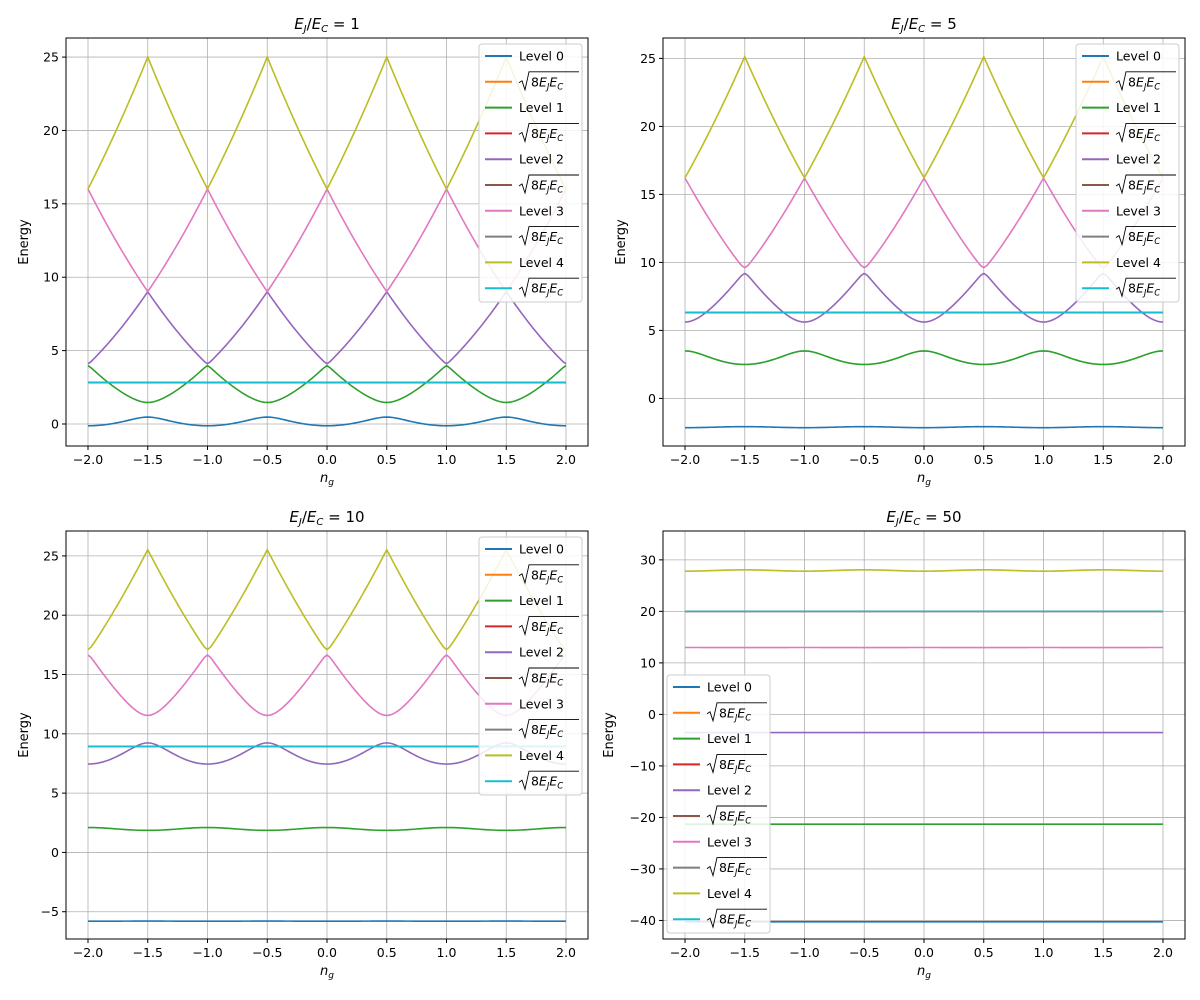 The image size is (1200, 1000). Describe the element at coordinates (643, 817) in the screenshot. I see `y-tick-label: −20` at that location.